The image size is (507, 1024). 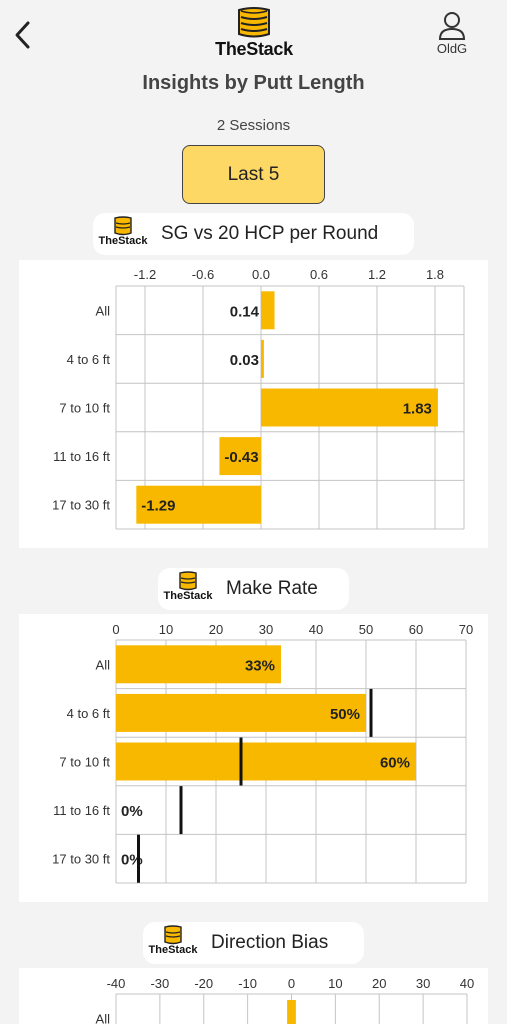 I want to click on sg-chart-title: SG vs 20 HCP per Round, so click(x=270, y=233).